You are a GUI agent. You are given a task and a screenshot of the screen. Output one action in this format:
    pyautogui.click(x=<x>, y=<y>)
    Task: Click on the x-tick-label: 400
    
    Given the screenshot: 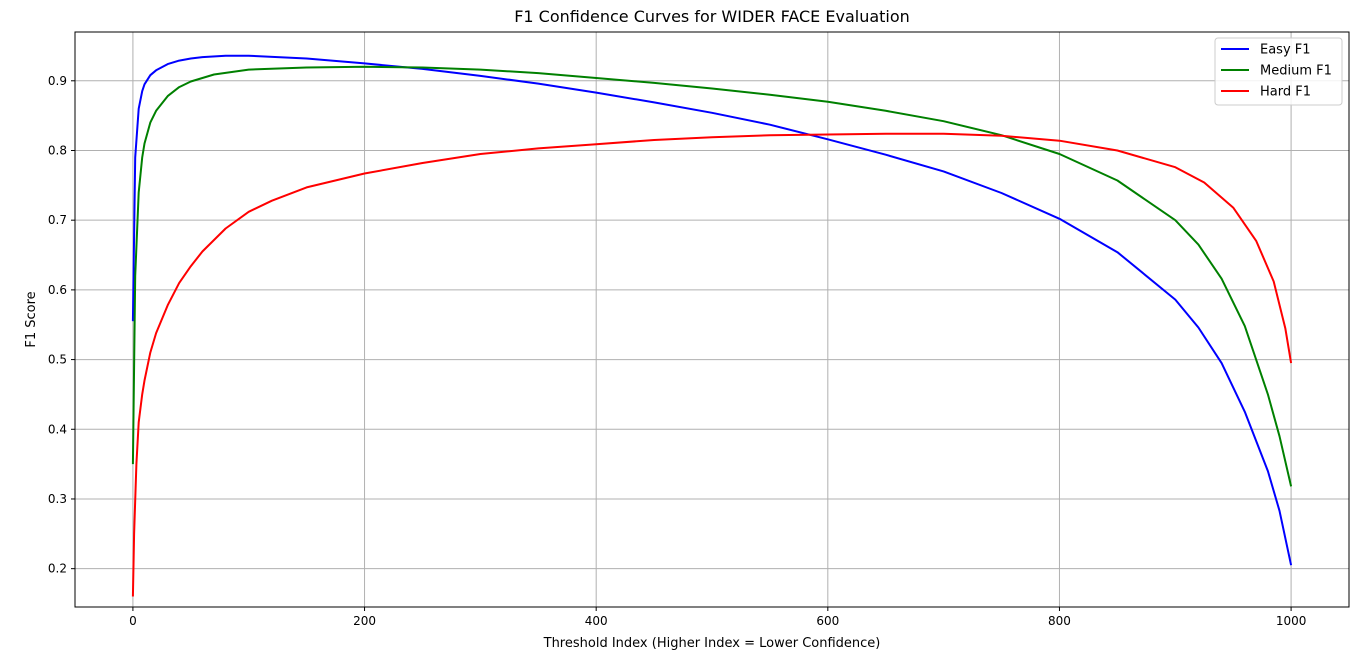 What is the action you would take?
    pyautogui.click(x=596, y=621)
    